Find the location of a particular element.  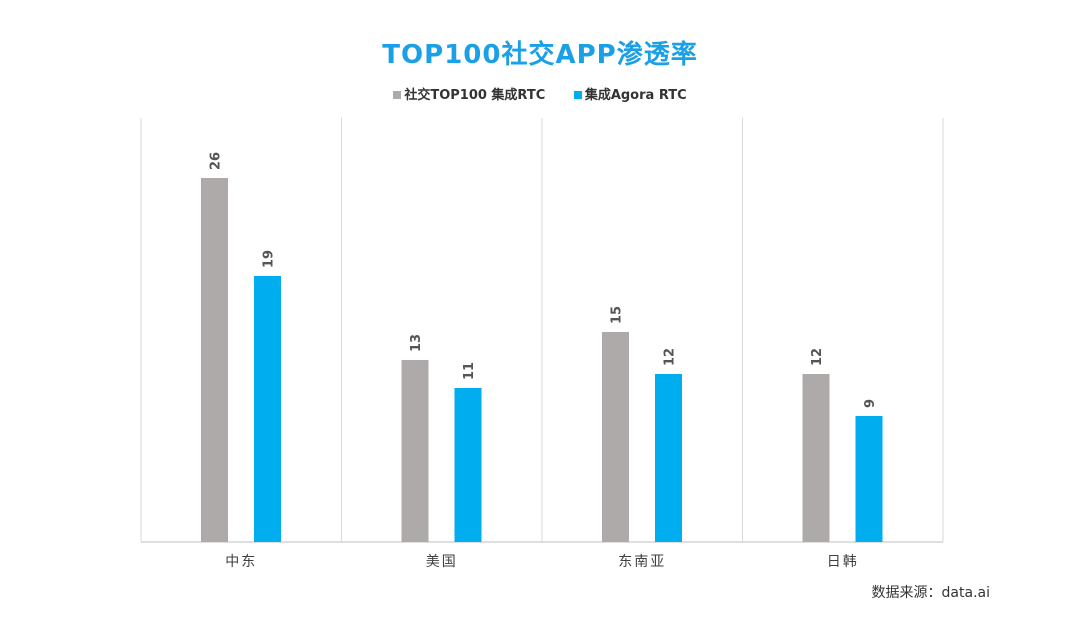

data-label-中东-series-1: 26 is located at coordinates (216, 161).